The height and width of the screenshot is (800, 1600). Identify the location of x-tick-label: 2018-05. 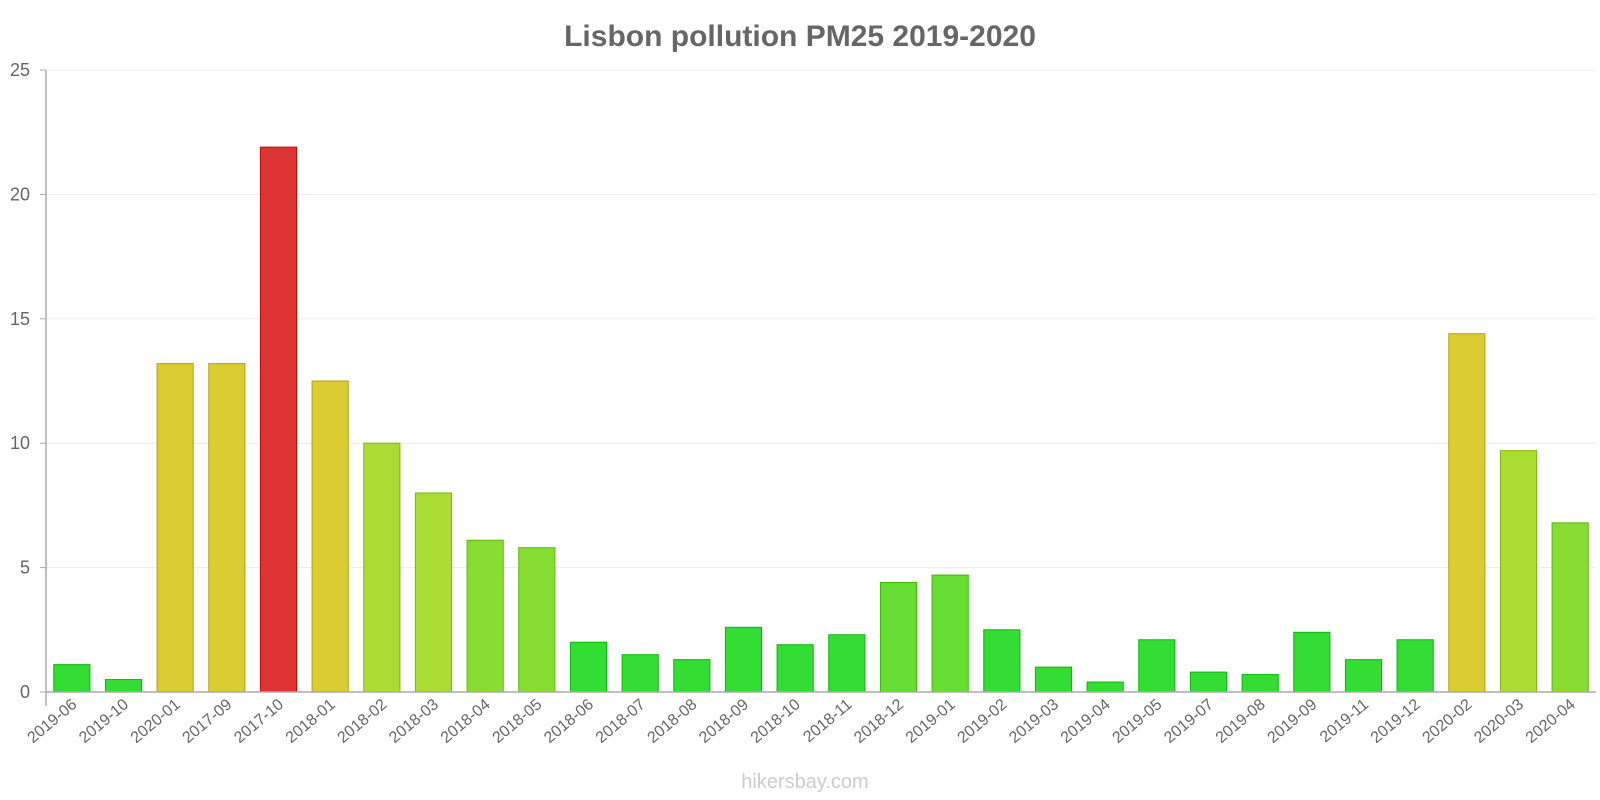
(517, 721).